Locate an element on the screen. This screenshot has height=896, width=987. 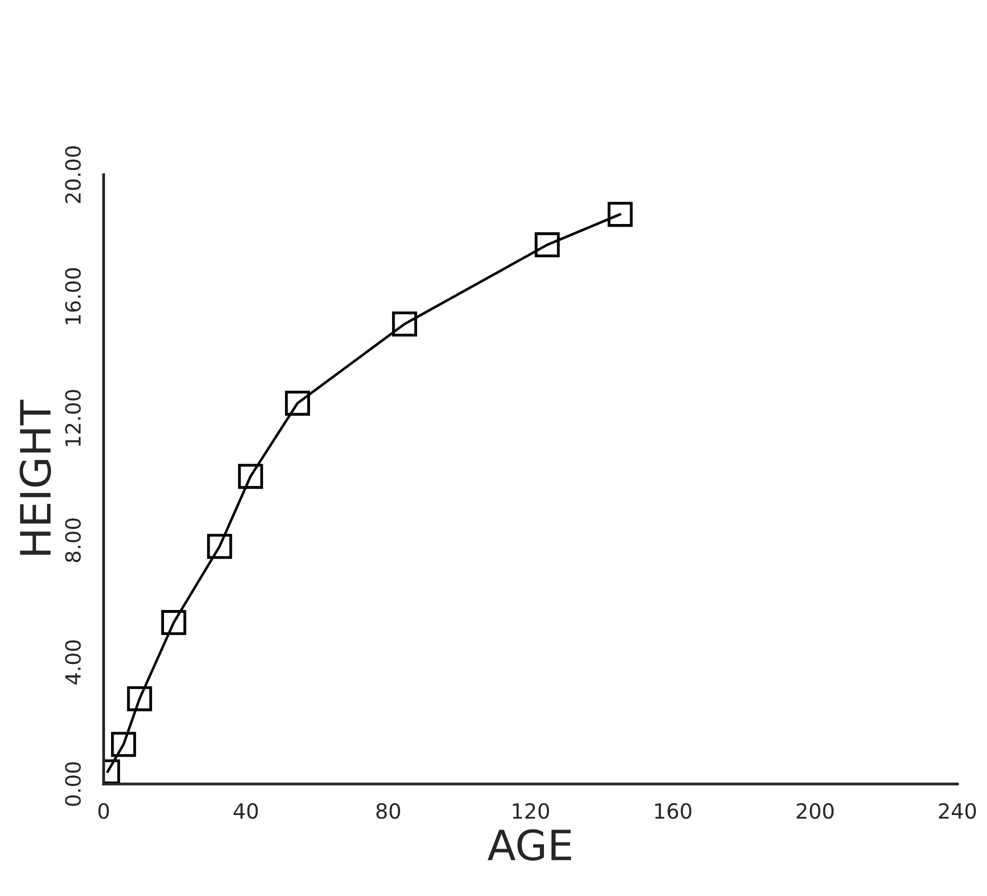
y-tick-label: 8.00 is located at coordinates (73, 540).